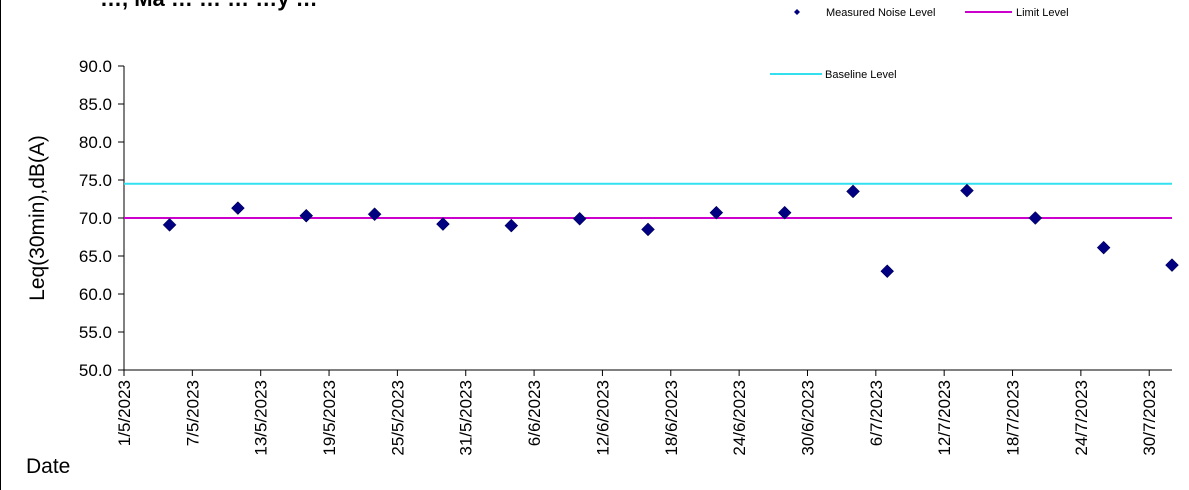 Image resolution: width=1189 pixels, height=490 pixels. Describe the element at coordinates (807, 418) in the screenshot. I see `x-tick-label: 30/6/2023` at that location.